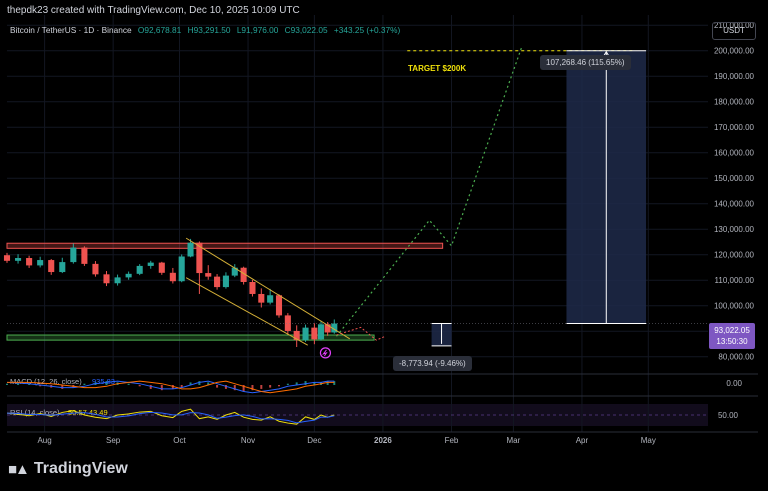  Describe the element at coordinates (361, 333) in the screenshot. I see `short-term-path` at that location.